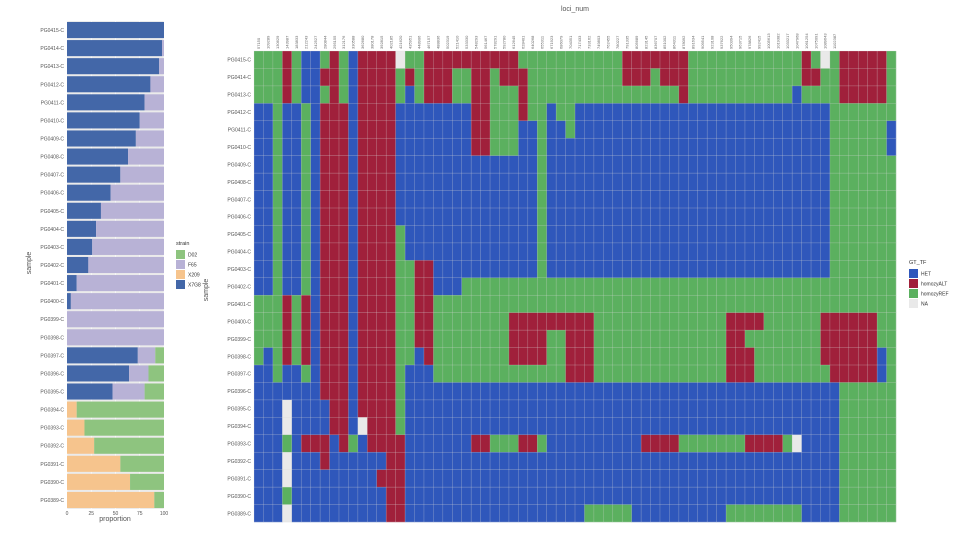 Image resolution: width=960 pixels, height=540 pixels. Describe the element at coordinates (693, 42) in the screenshot. I see `heatmap-x-tick-label: 891634` at that location.